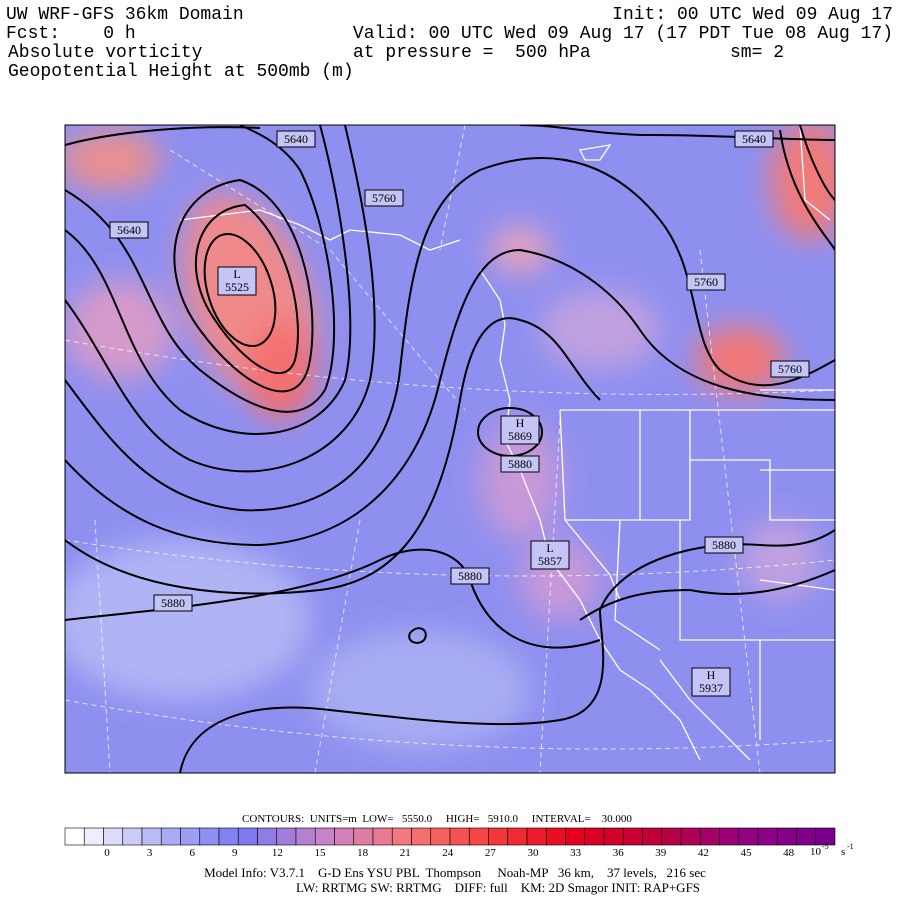 The image size is (900, 900). I want to click on units-seconds: s, so click(843, 852).